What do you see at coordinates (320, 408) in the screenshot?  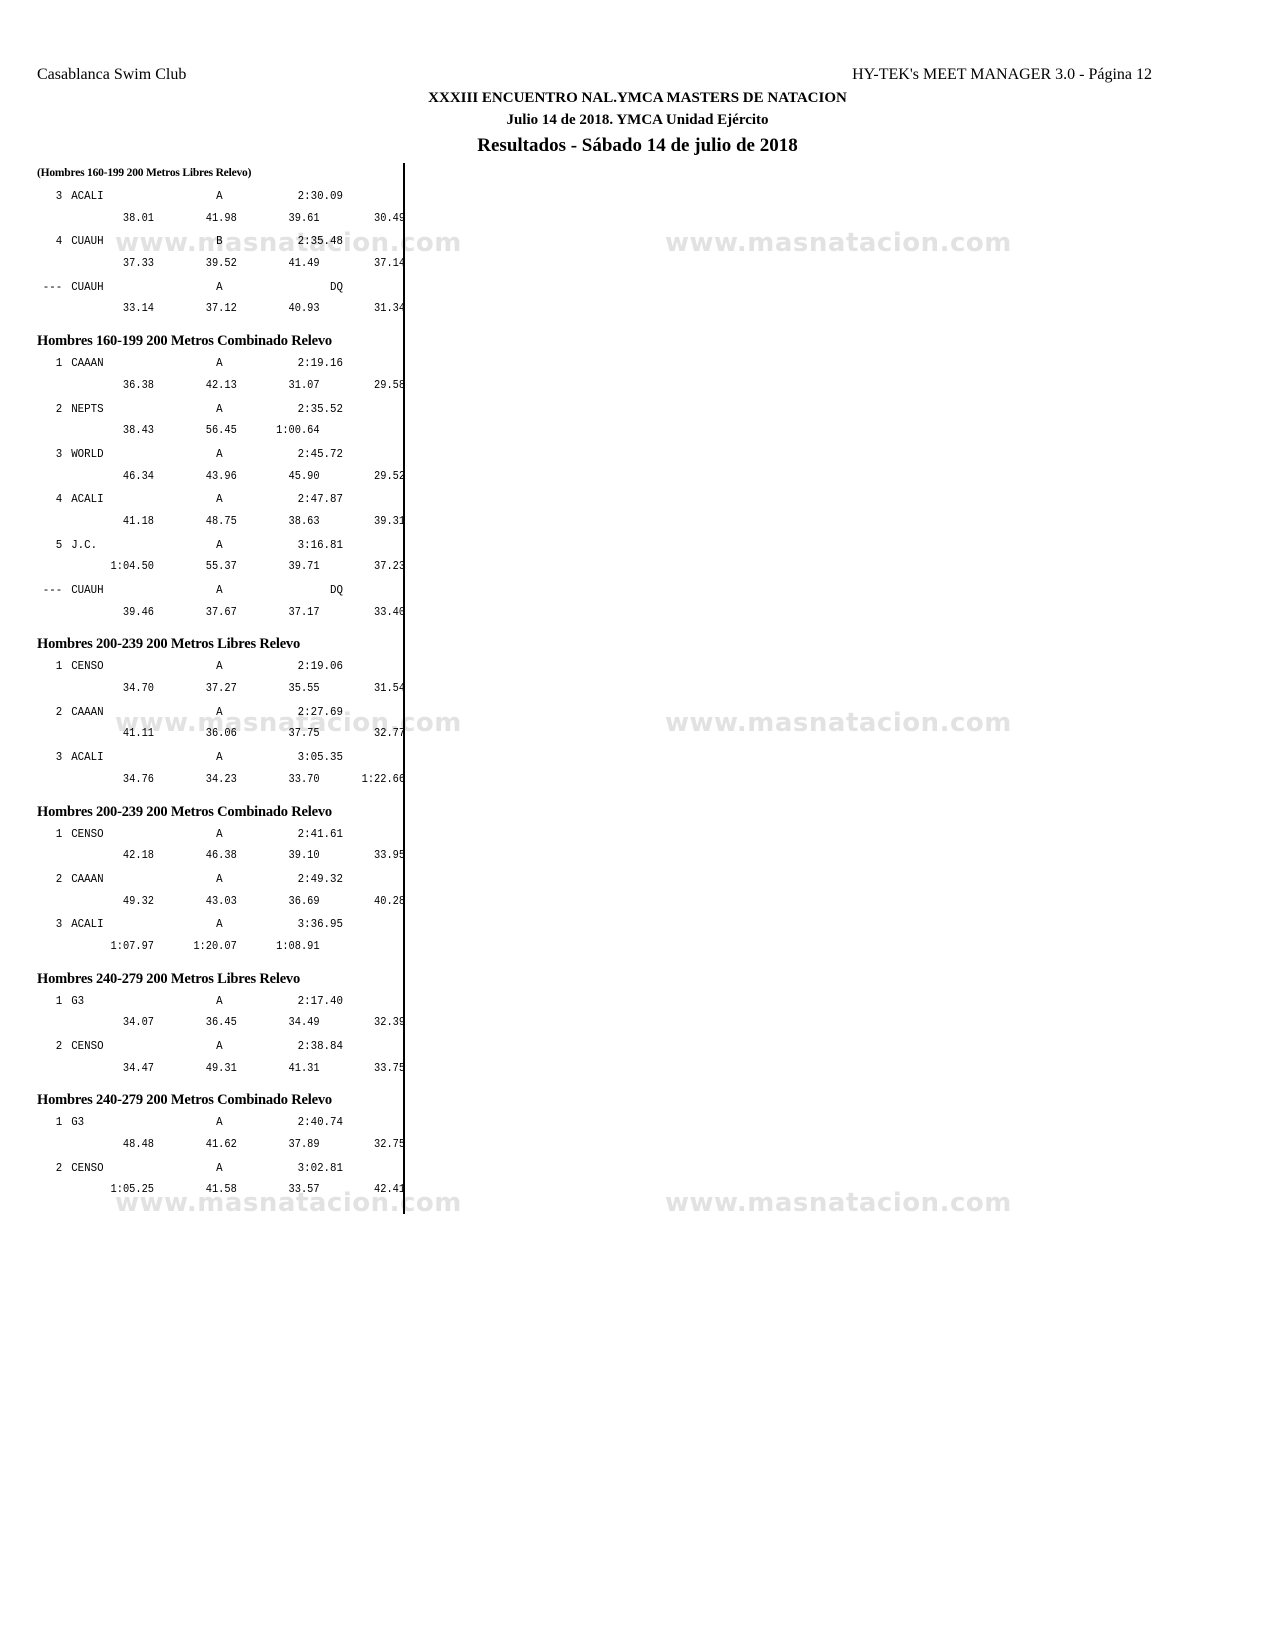 I see `final-time: 2:35.52` at bounding box center [320, 408].